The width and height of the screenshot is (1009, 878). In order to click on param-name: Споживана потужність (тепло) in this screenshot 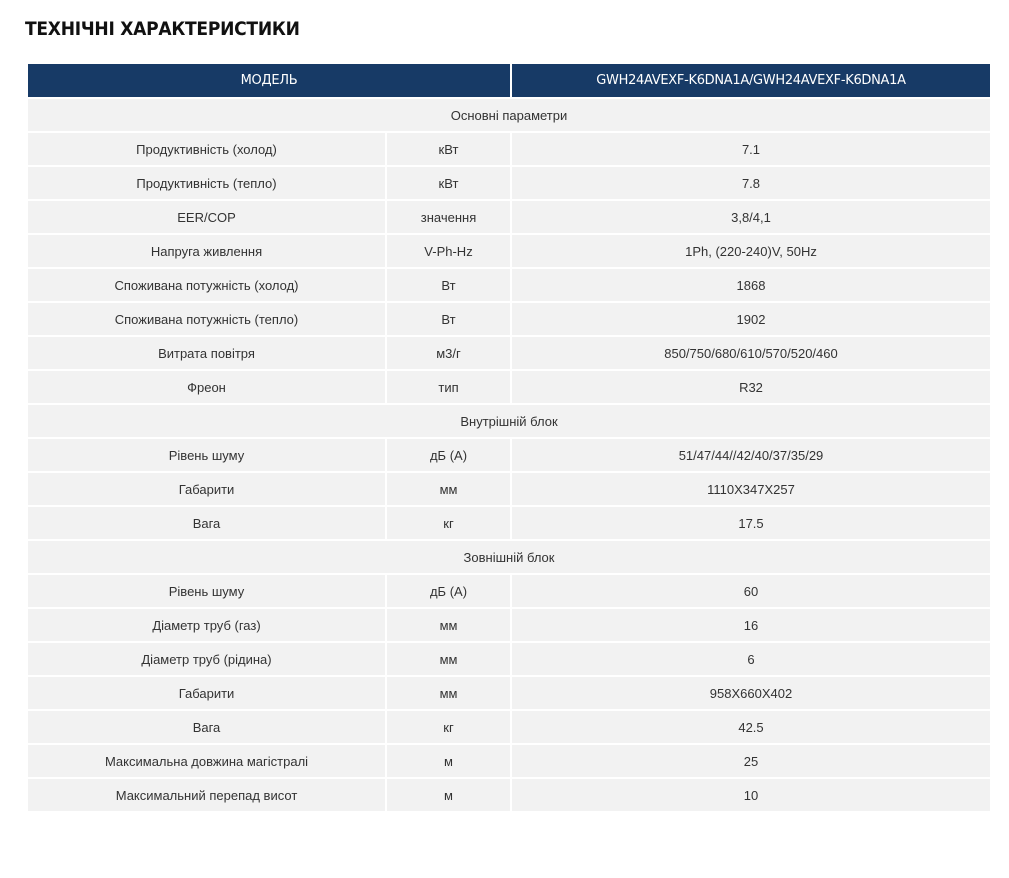, I will do `click(206, 319)`.